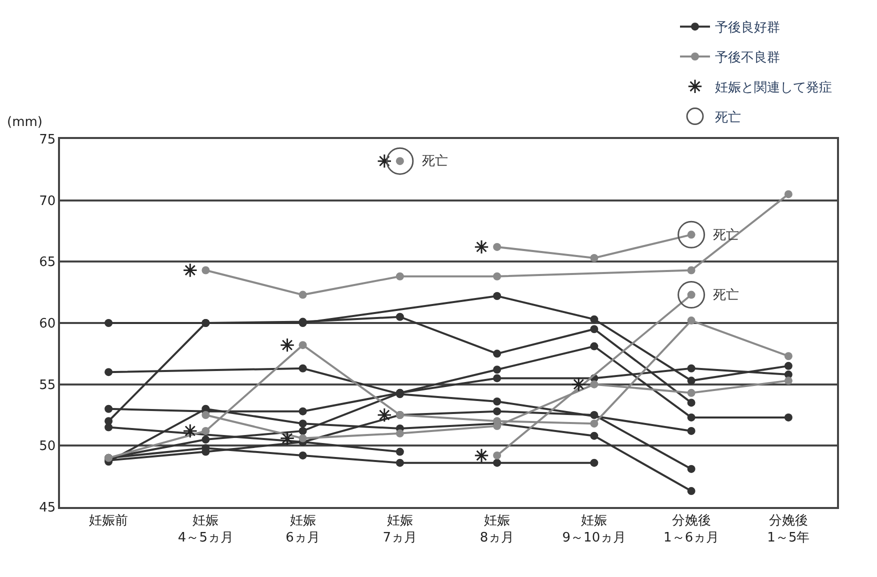  What do you see at coordinates (303, 529) in the screenshot?
I see `x-tick-label: 妊娠 6ヵ月` at bounding box center [303, 529].